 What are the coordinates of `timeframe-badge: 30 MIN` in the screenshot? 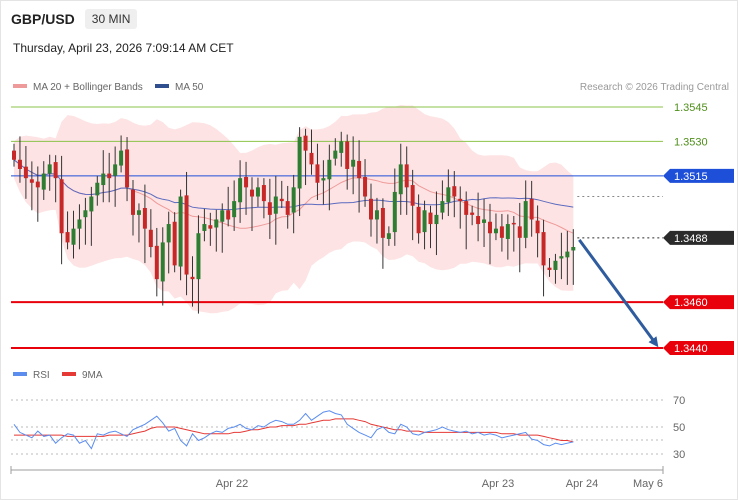 It's located at (111, 19).